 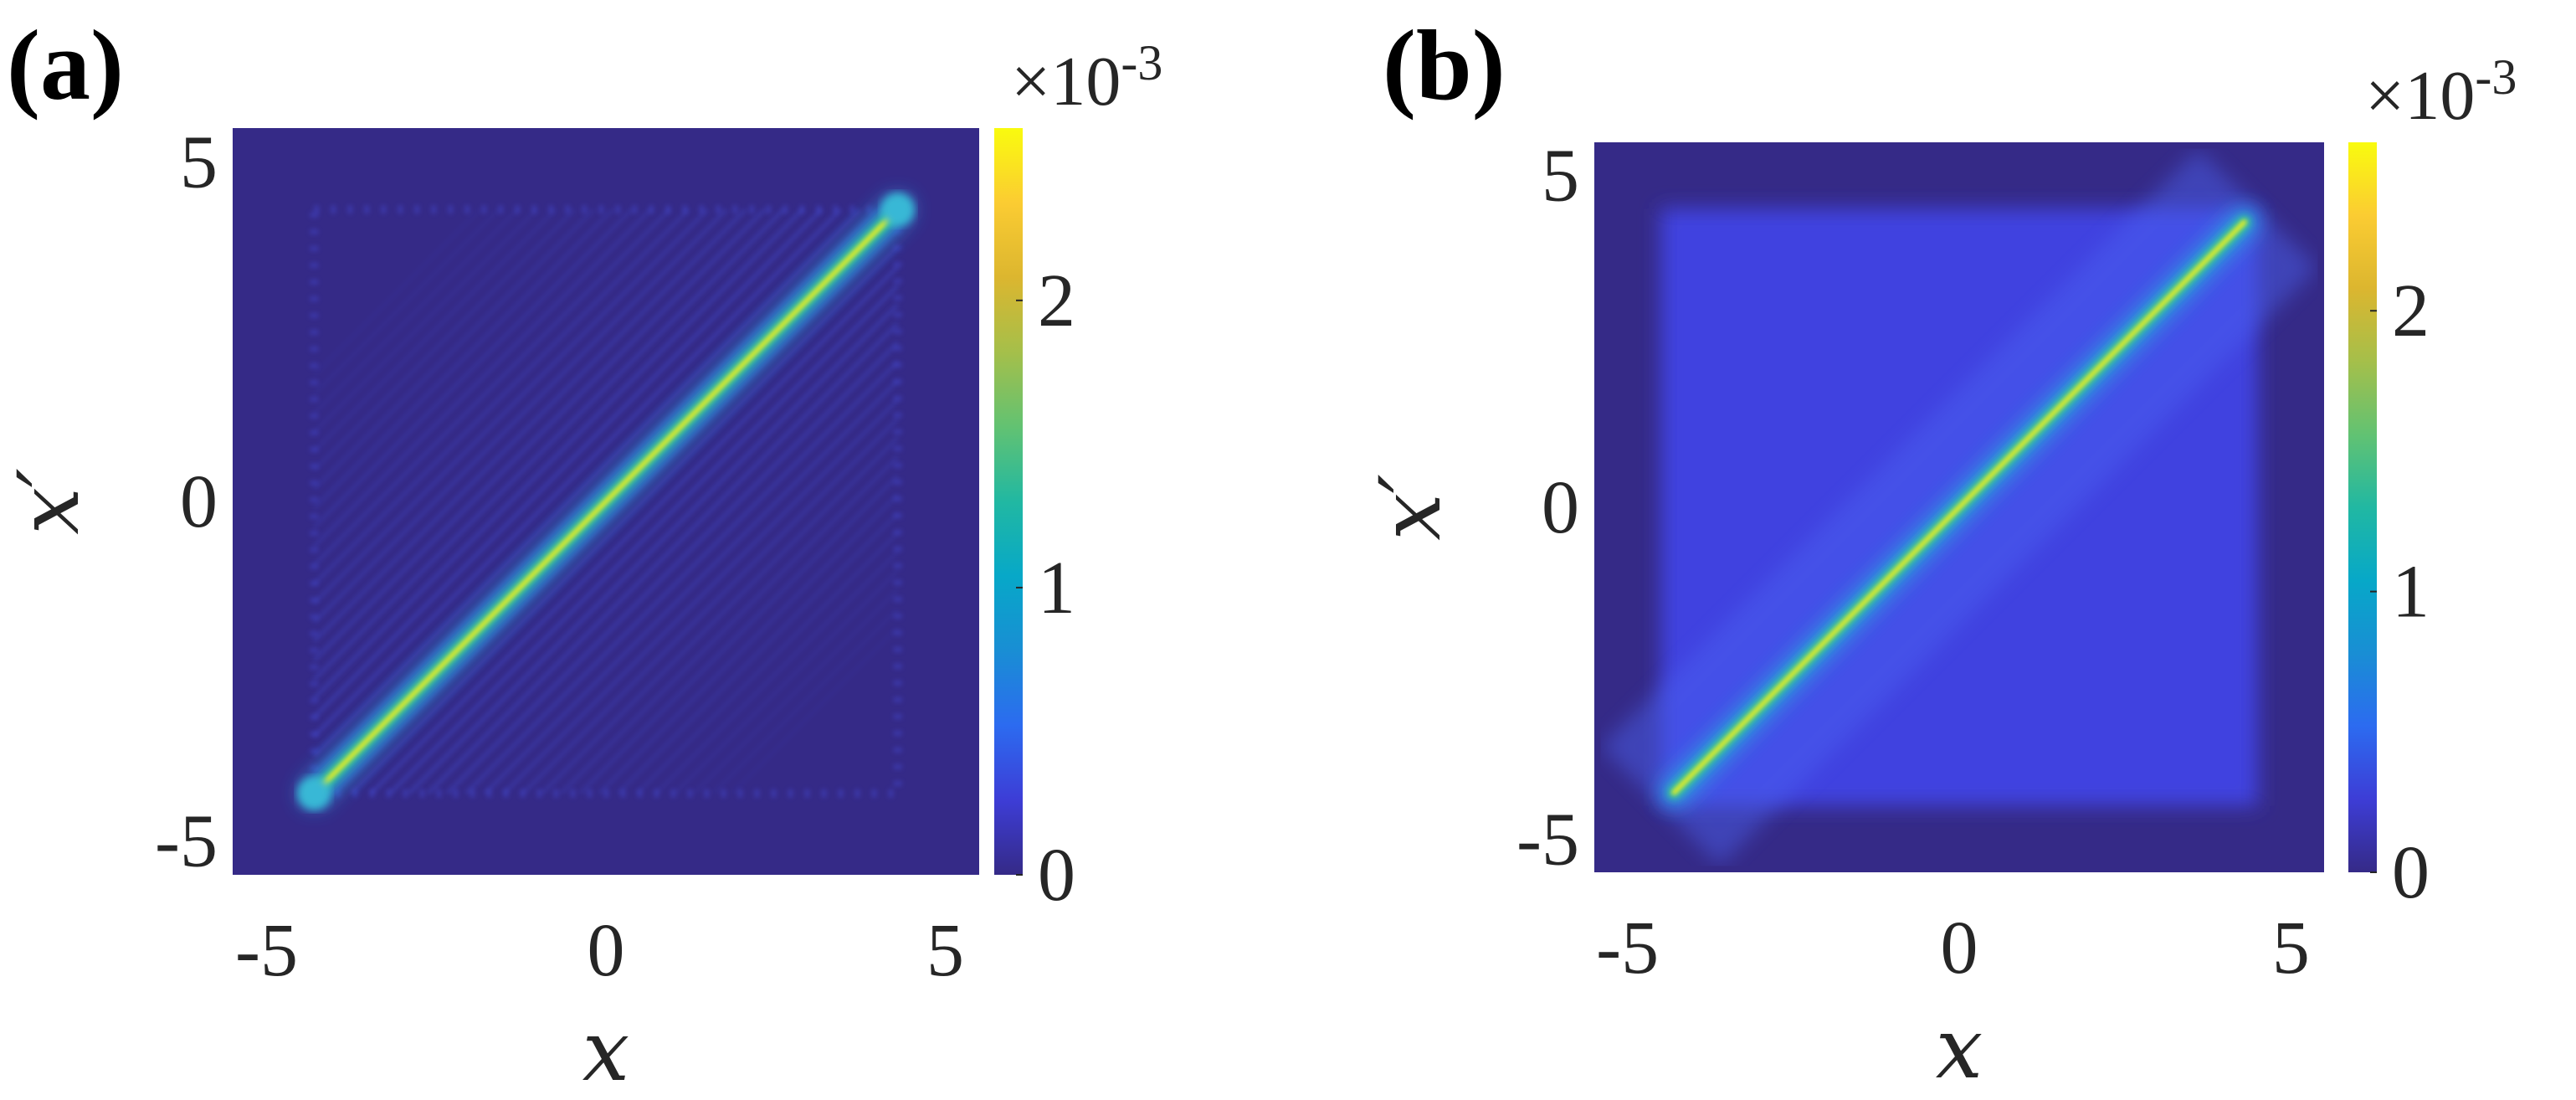 I want to click on panel-a-diagonal-ridge, so click(x=606, y=501).